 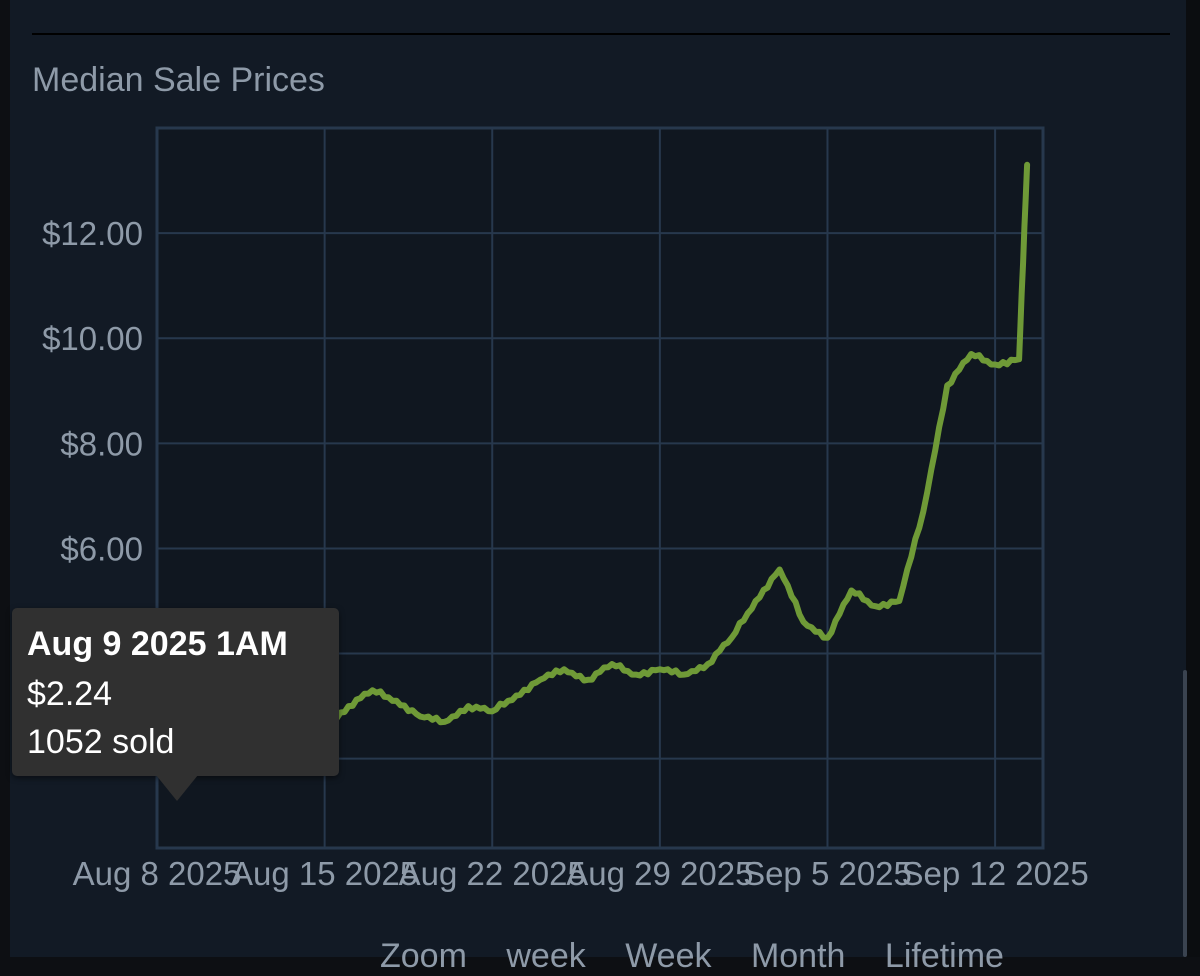 I want to click on y-tick-label: $10.00, so click(x=92, y=338).